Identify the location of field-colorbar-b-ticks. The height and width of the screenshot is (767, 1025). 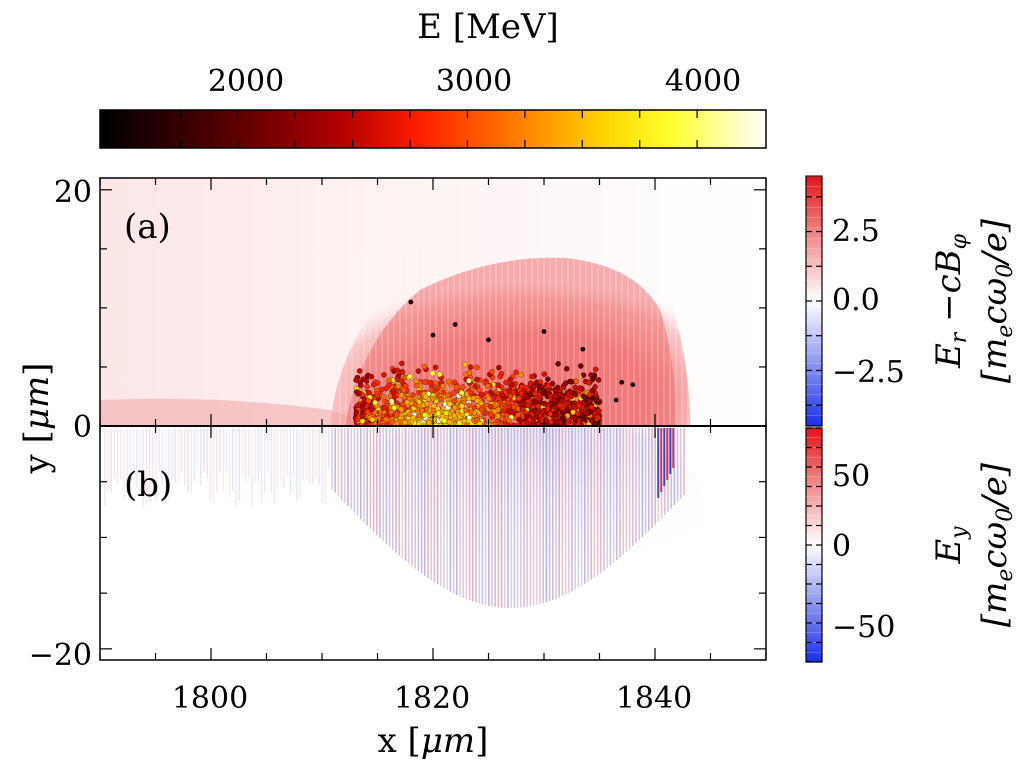
(814, 545).